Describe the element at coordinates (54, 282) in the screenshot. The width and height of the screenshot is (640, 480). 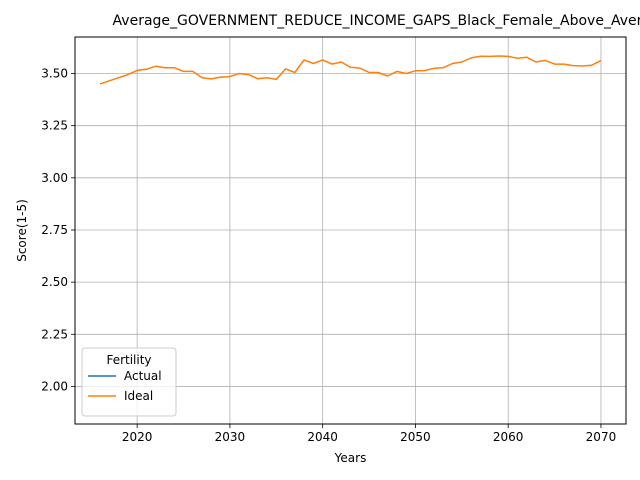
I see `y-tick-label: 2.50` at that location.